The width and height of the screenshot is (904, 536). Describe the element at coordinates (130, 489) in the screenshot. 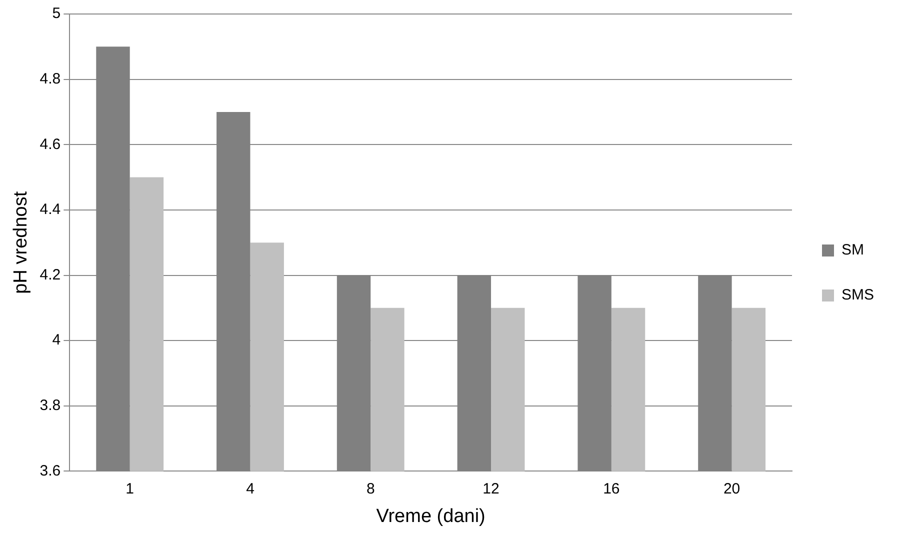

I see `x-tick-label: 1` at that location.